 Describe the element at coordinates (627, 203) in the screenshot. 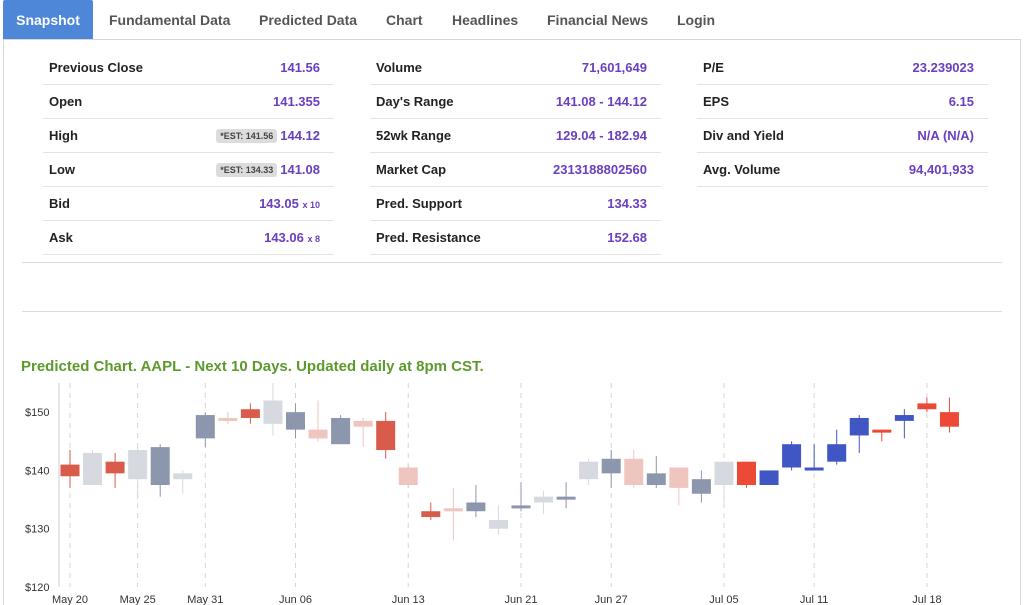

I see `stat-value: 134.33` at that location.